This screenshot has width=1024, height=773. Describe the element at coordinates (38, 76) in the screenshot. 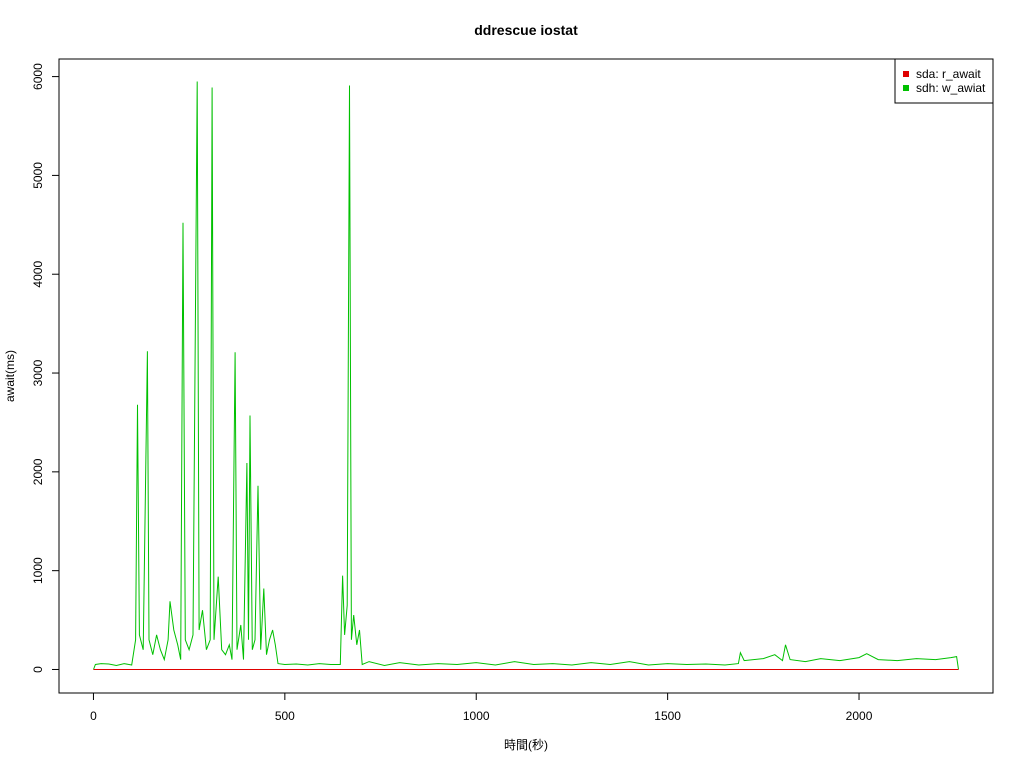

I see `y-tick-label: 6000` at that location.